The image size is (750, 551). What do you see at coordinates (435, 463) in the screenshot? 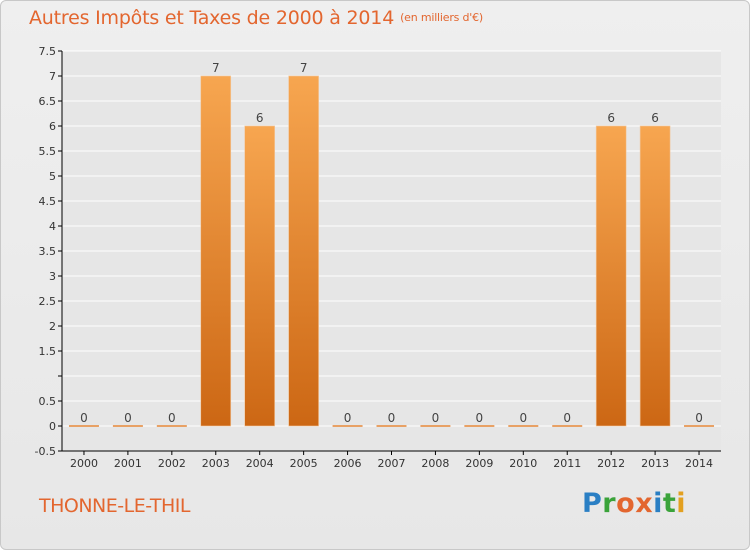
I see `x-tick-label: 2008` at bounding box center [435, 463].